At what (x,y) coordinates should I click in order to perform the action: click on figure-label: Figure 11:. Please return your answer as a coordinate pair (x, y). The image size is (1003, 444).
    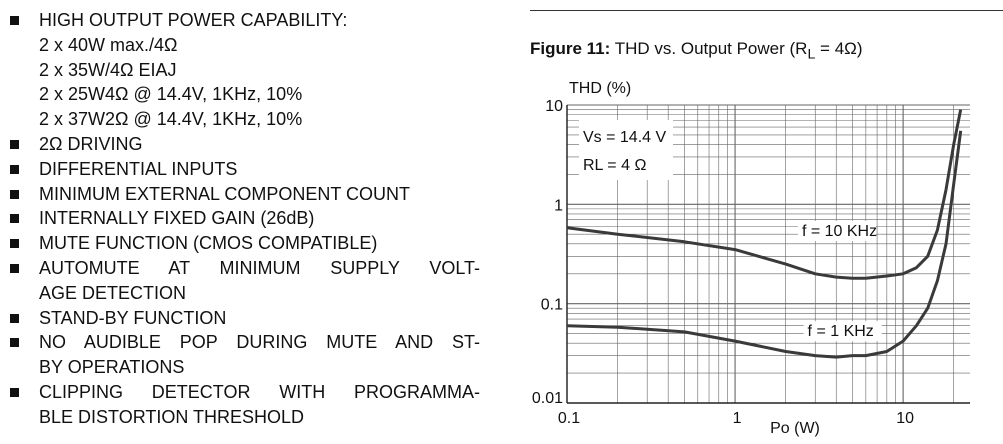
    Looking at the image, I should click on (570, 48).